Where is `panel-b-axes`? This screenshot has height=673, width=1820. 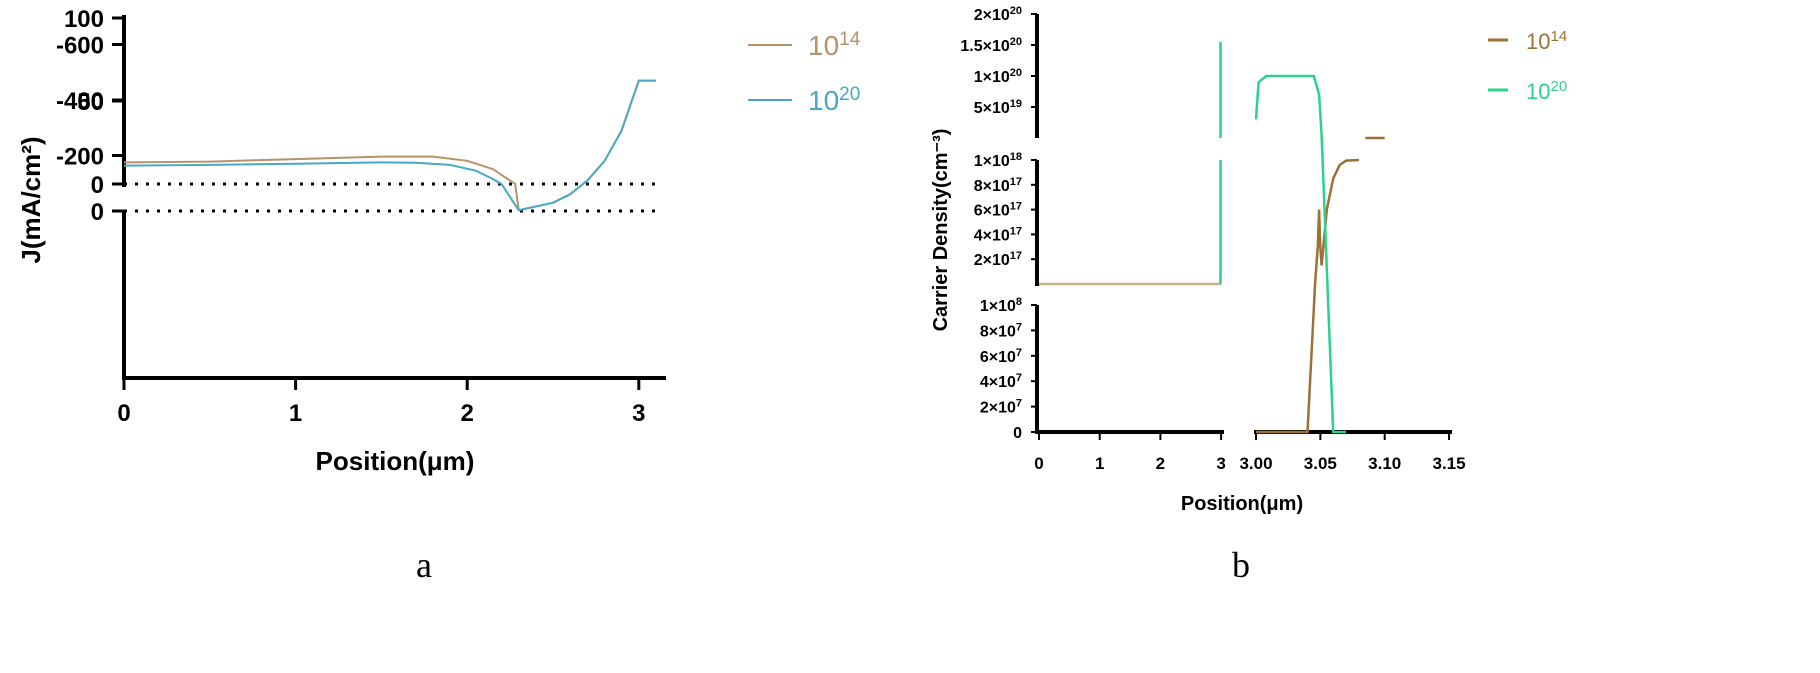 panel-b-axes is located at coordinates (1243, 224).